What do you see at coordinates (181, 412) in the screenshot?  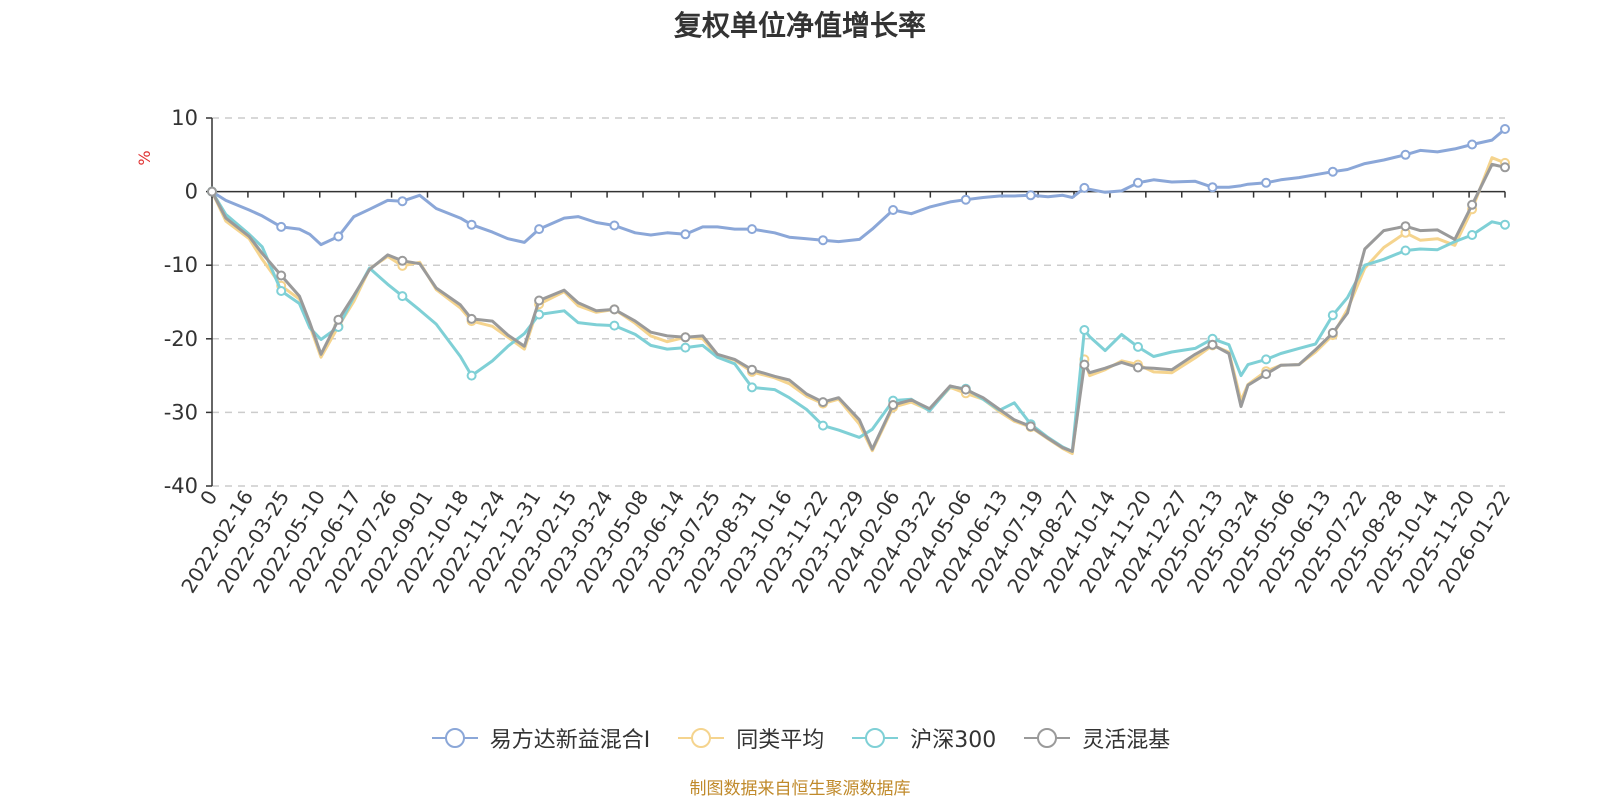 I see `y-tick-label: -30` at bounding box center [181, 412].